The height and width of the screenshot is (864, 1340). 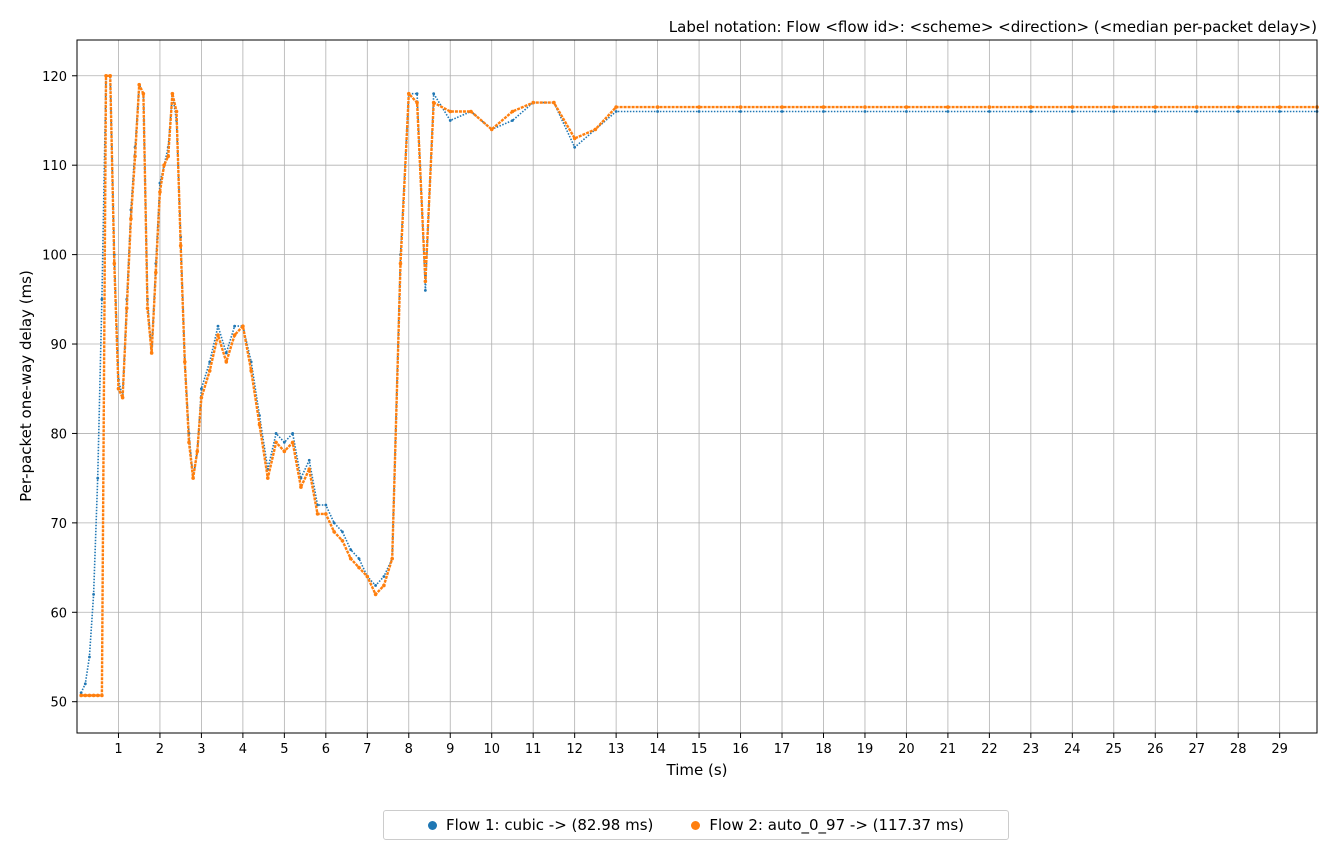 What do you see at coordinates (1279, 749) in the screenshot?
I see `x-tick-label: 29` at bounding box center [1279, 749].